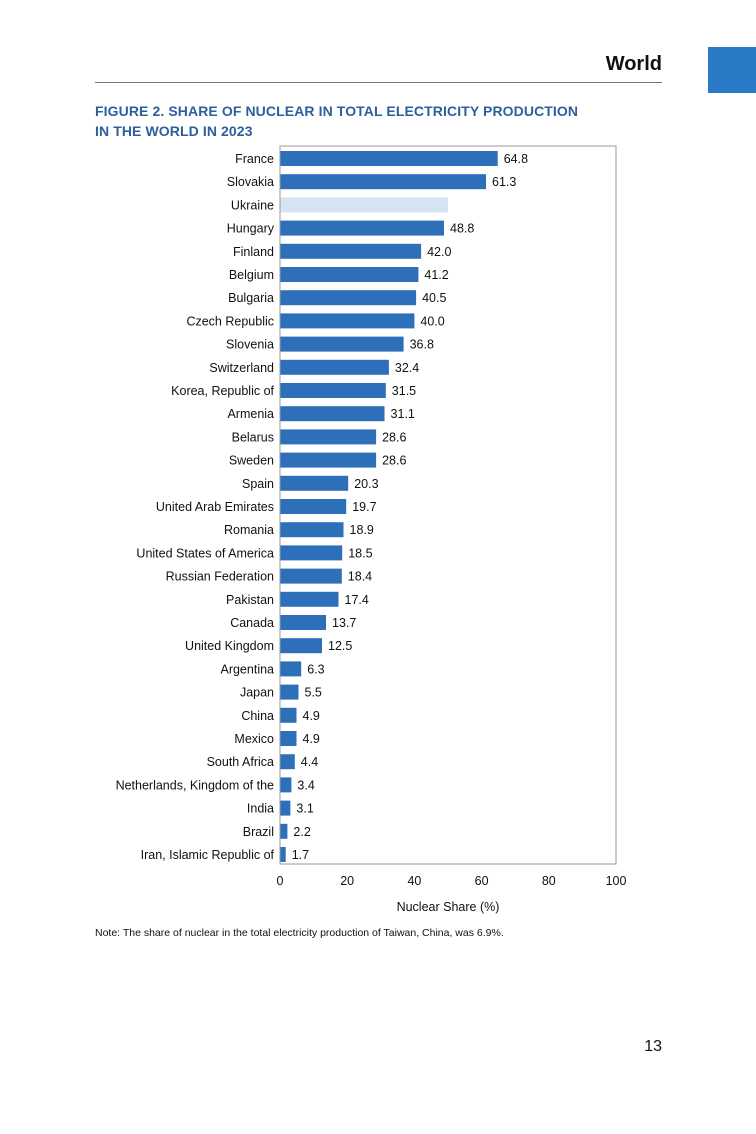 The image size is (756, 1134). I want to click on bar-hungary, so click(362, 228).